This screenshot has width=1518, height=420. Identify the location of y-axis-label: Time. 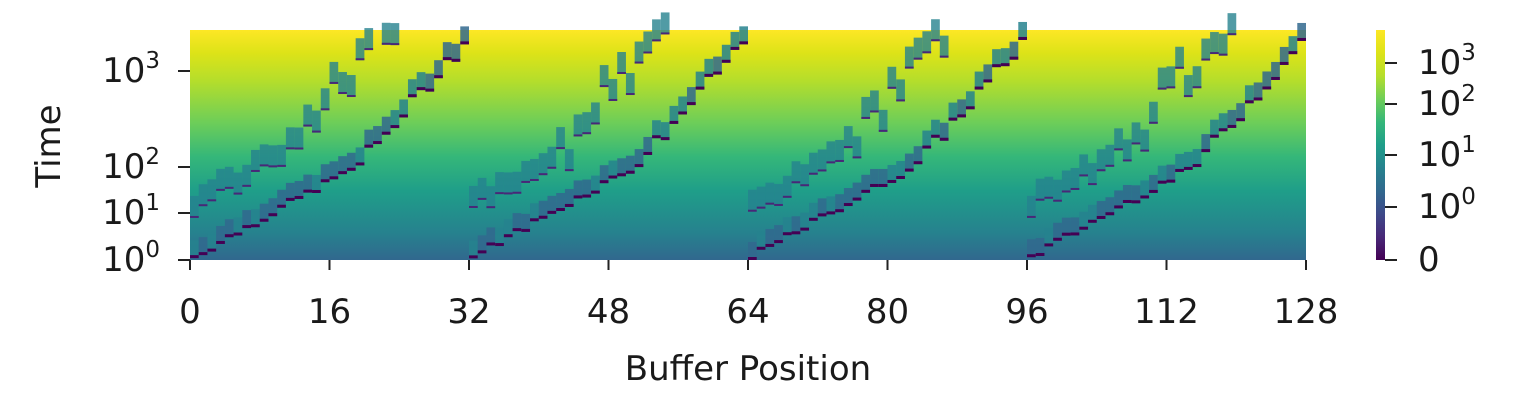
(49, 146).